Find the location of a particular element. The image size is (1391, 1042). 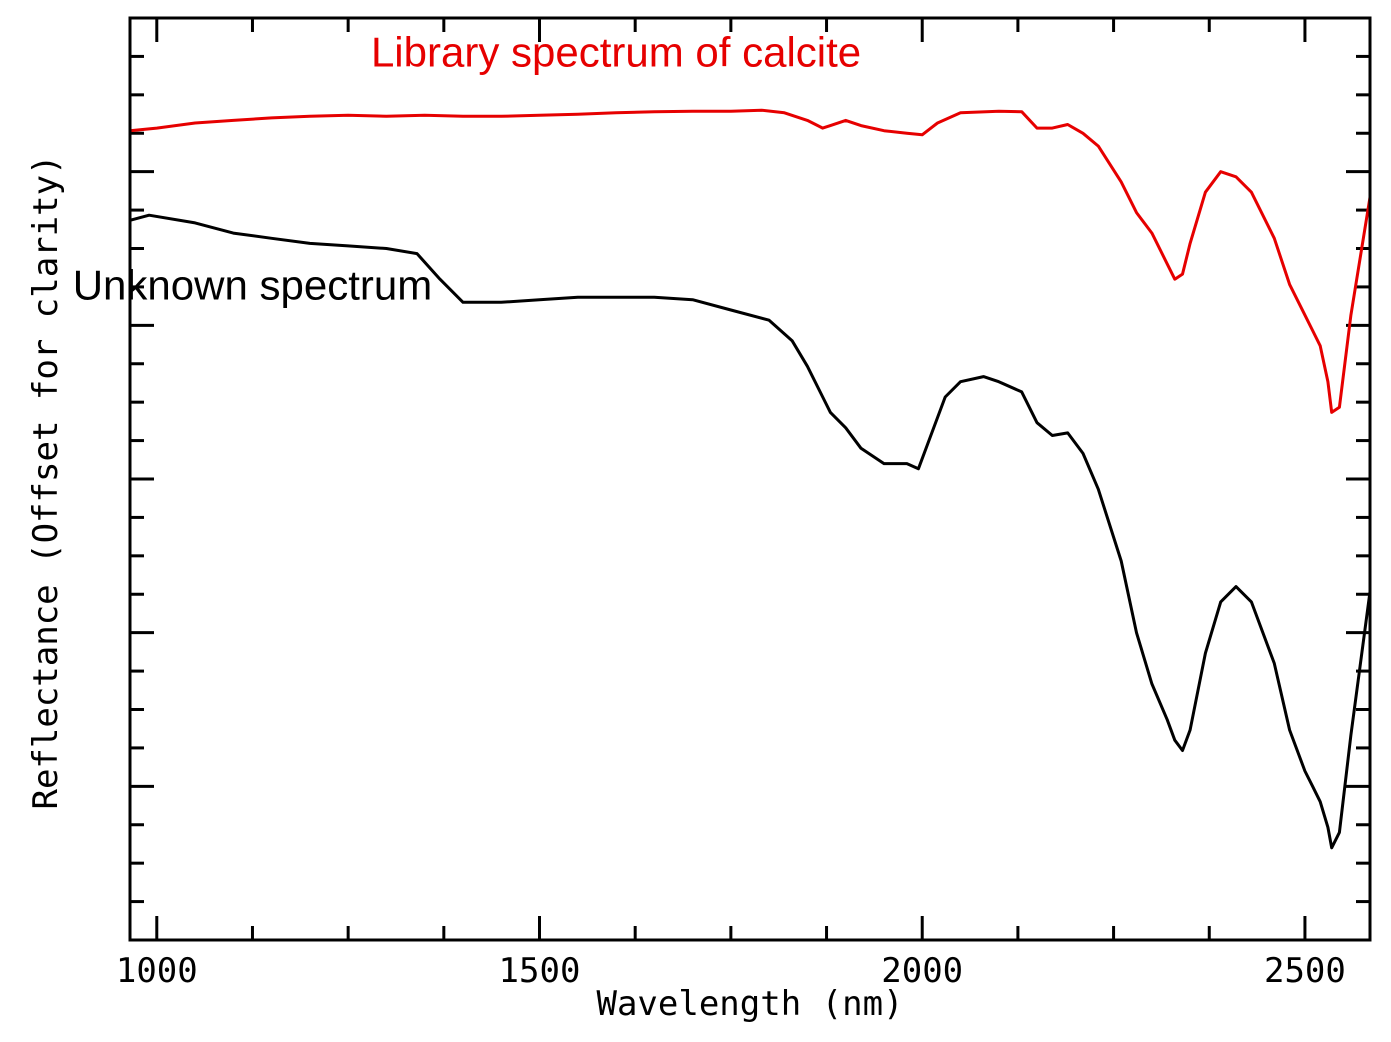

x-tick-label: 1500 is located at coordinates (540, 971).